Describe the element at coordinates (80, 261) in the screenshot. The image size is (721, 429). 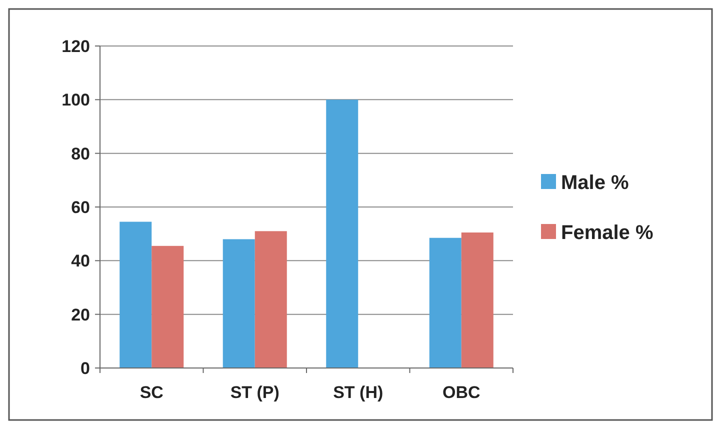
I see `y-tick-label: 40` at that location.